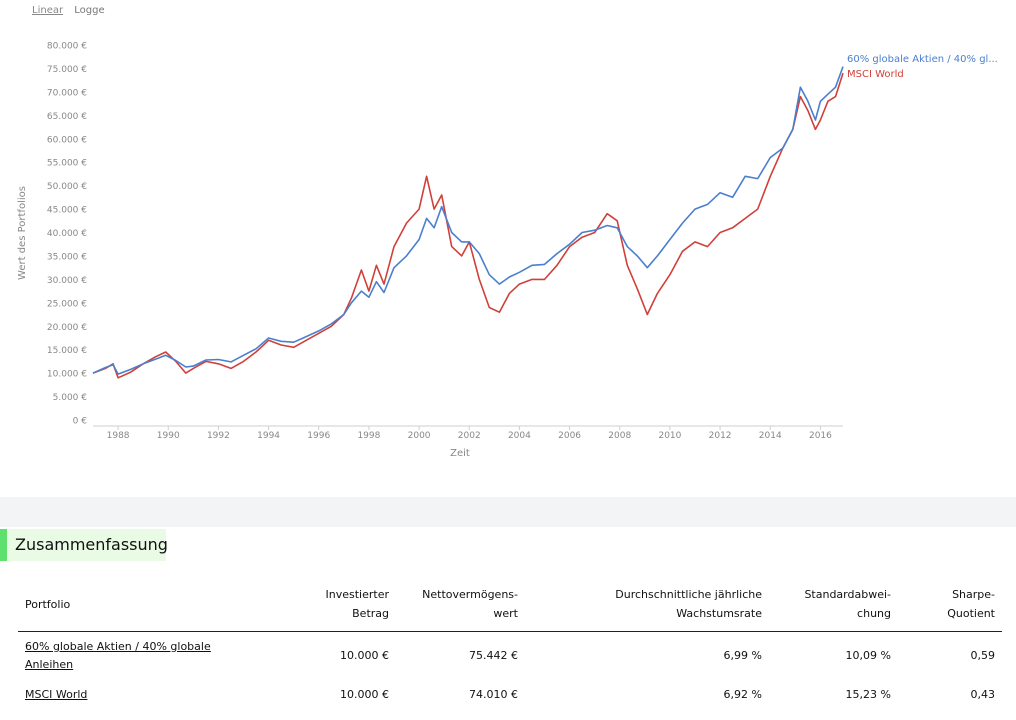 The width and height of the screenshot is (1016, 720). What do you see at coordinates (493, 655) in the screenshot?
I see `nav-cell: 75.442 €` at bounding box center [493, 655].